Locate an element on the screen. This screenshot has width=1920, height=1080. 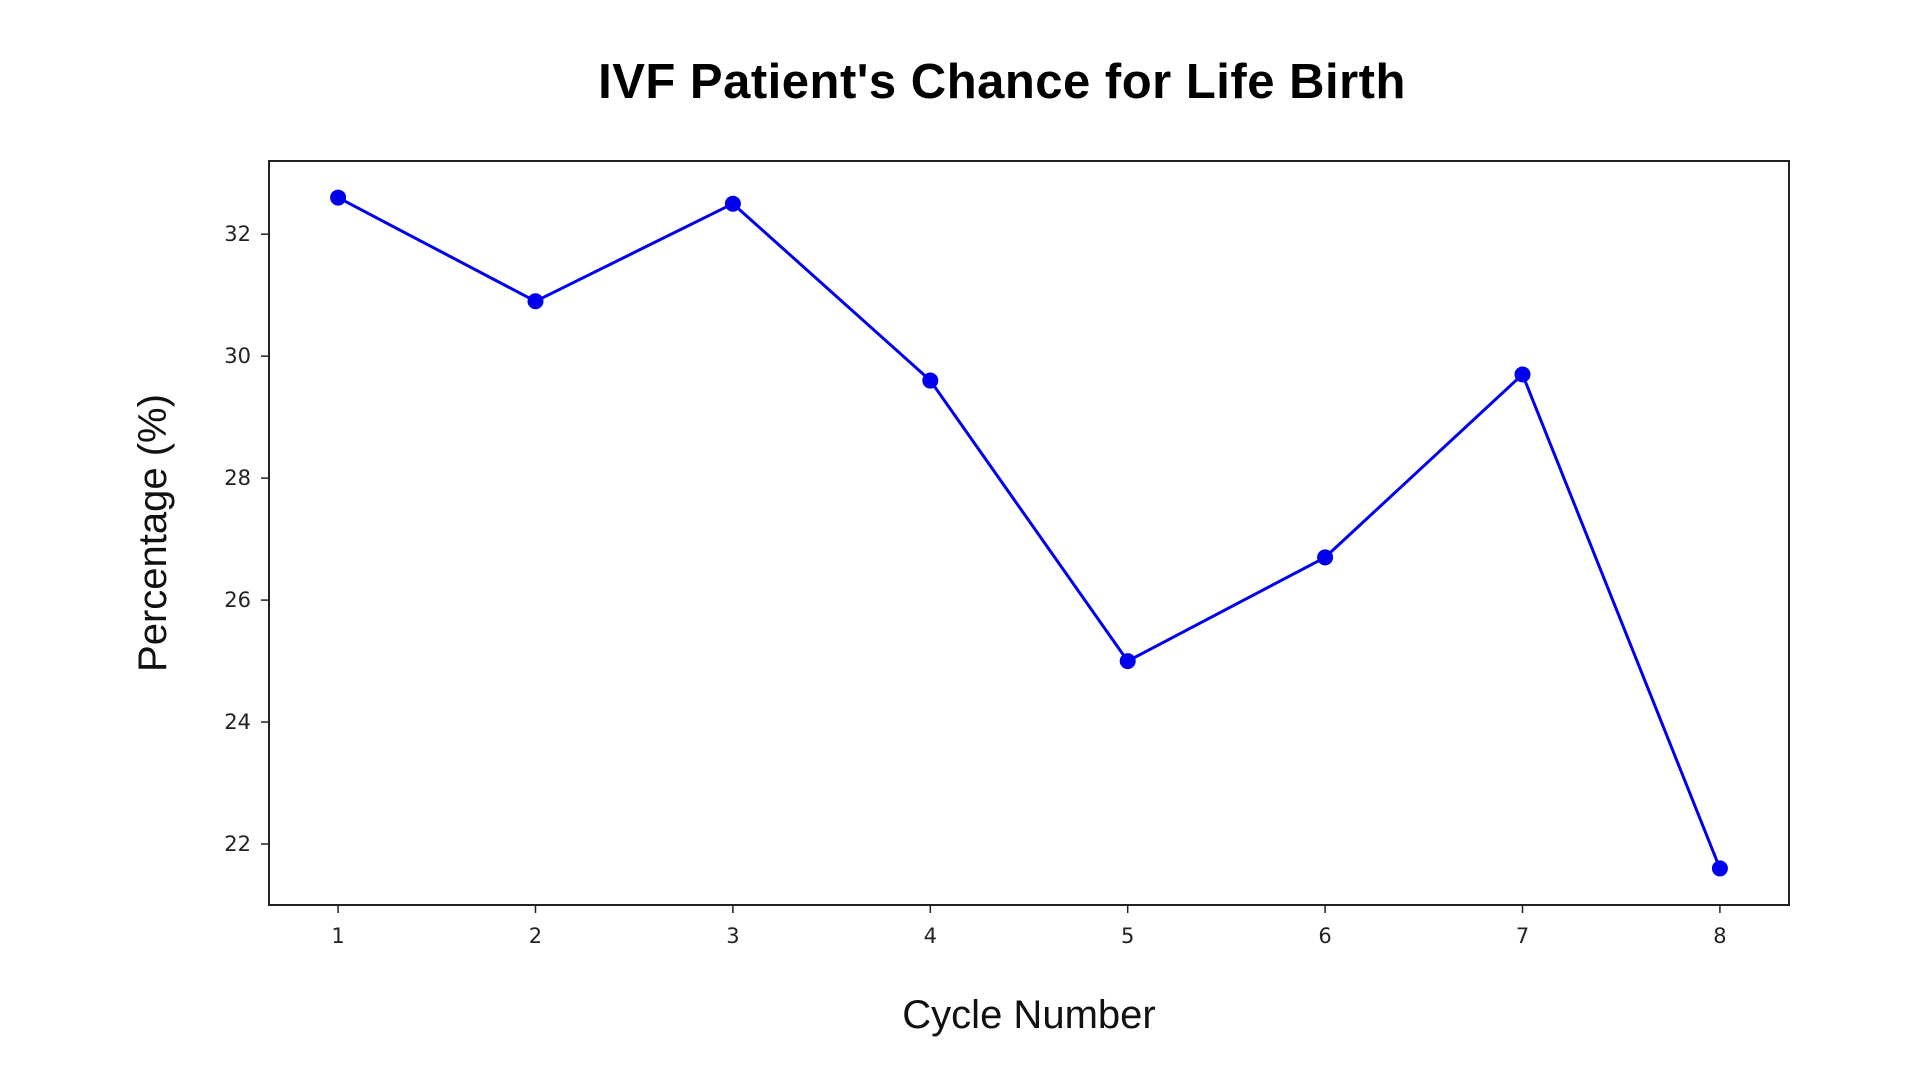
y-tick-label: 26 is located at coordinates (237, 600).